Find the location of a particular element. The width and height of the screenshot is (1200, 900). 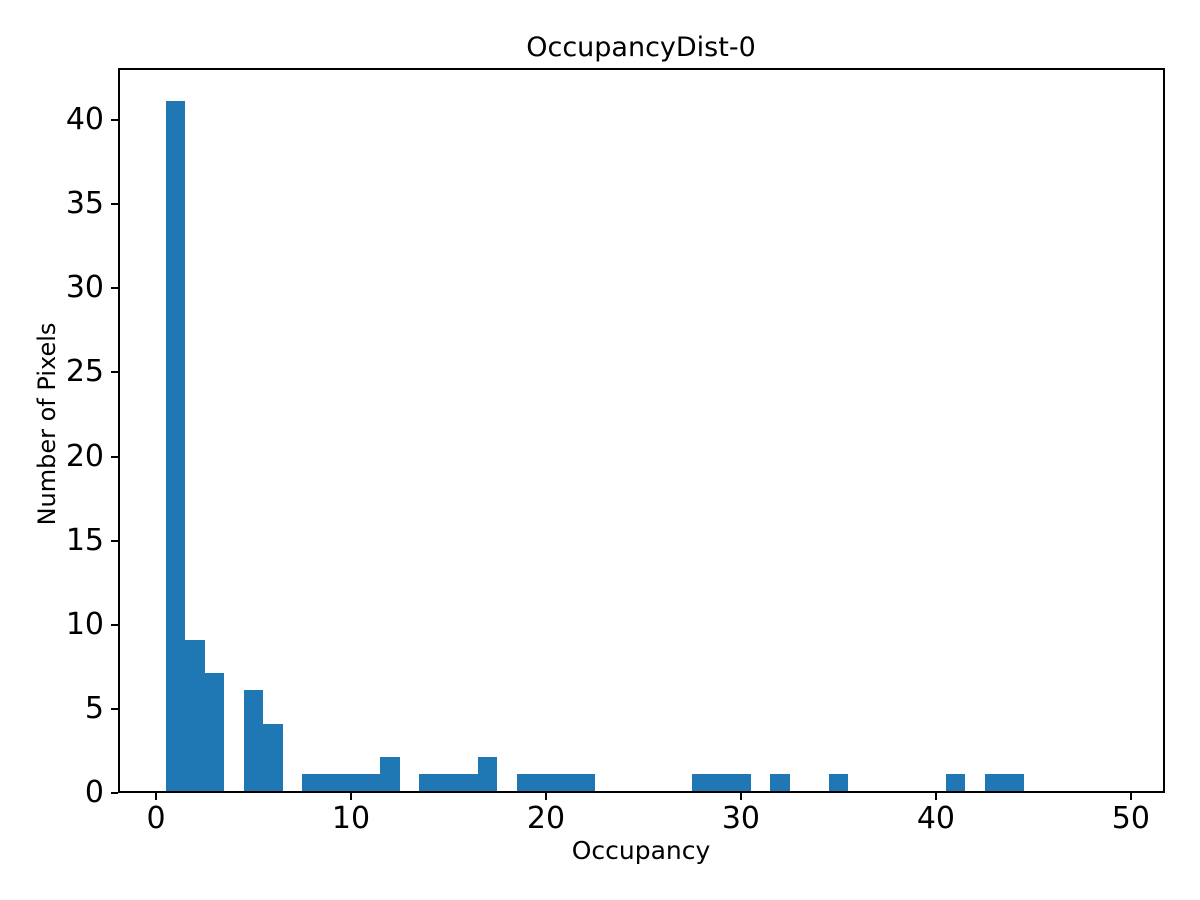

x-tick-label: 40 is located at coordinates (935, 818).